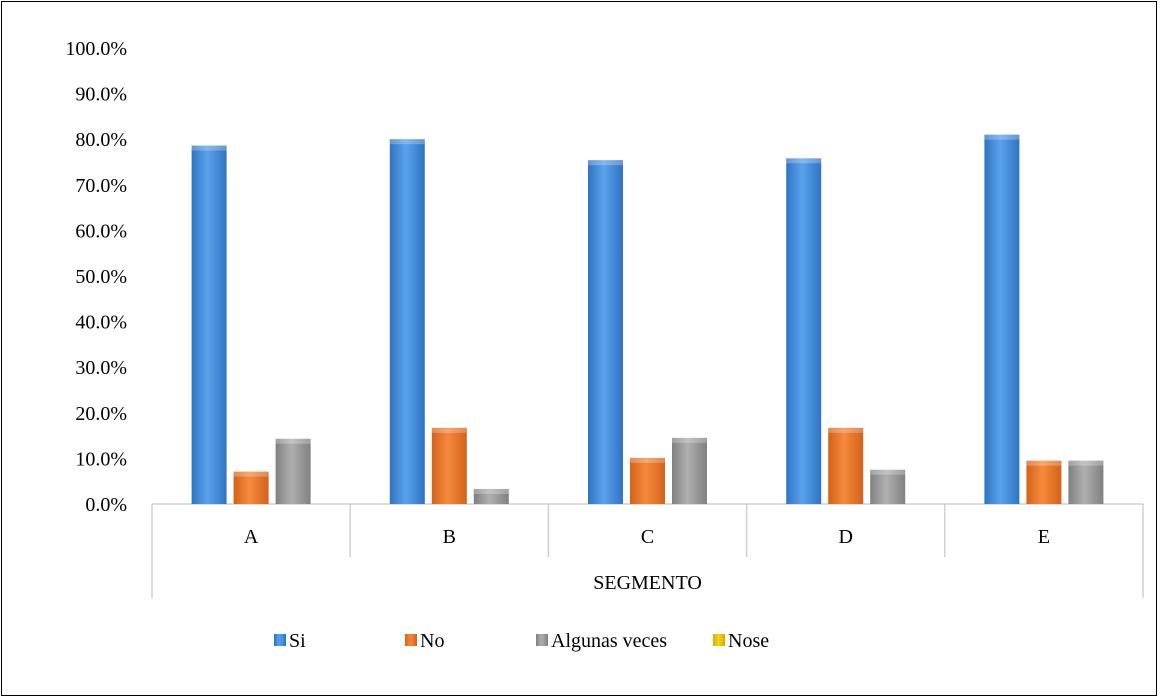  What do you see at coordinates (96, 49) in the screenshot?
I see `y-tick-label: 100.0%` at bounding box center [96, 49].